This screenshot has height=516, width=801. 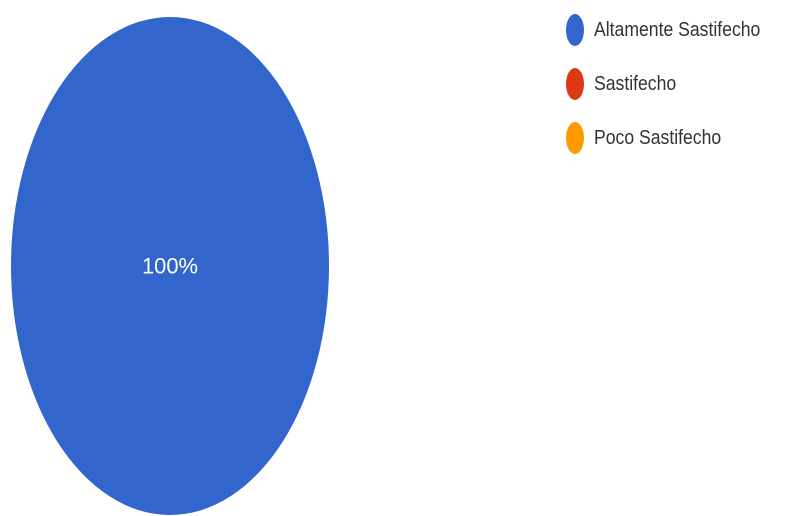 I want to click on pie-slice-labels: 100%, so click(x=170, y=266).